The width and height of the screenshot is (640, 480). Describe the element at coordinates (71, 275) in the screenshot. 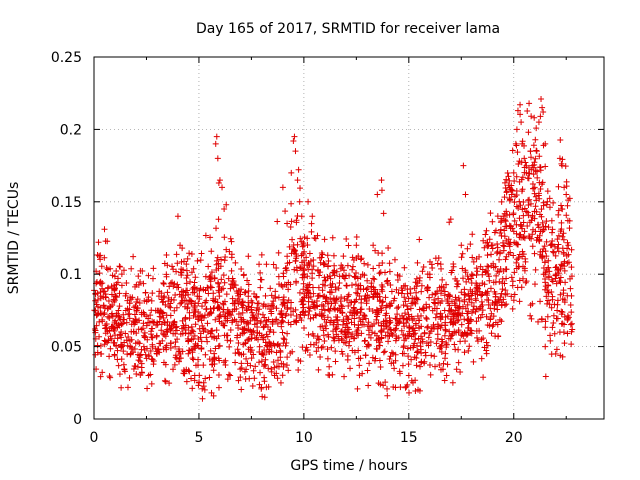

I see `y-tick-label: 0.1` at that location.